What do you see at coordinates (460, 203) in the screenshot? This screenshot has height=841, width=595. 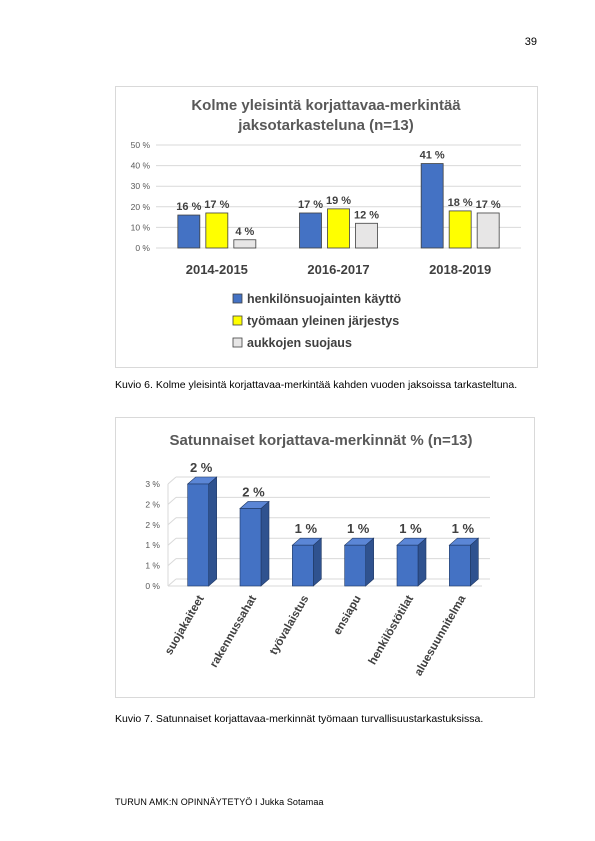 I see `chart-1-data-label: 18 %` at bounding box center [460, 203].